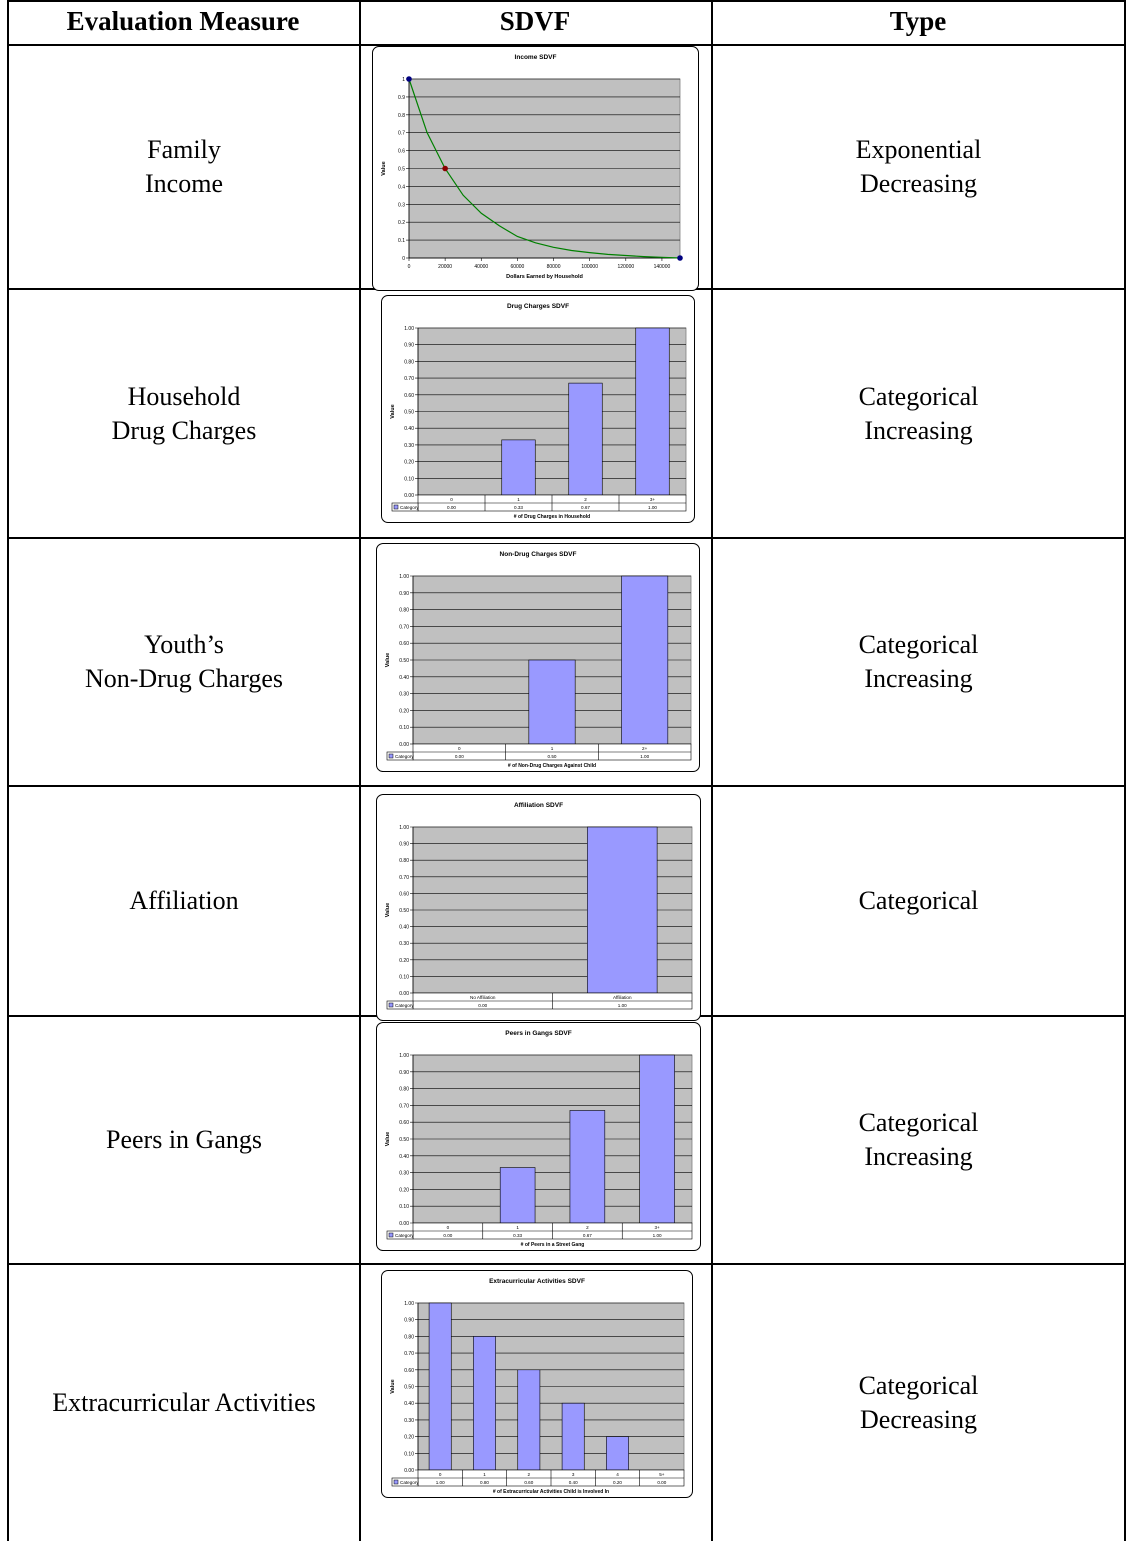 This screenshot has height=1541, width=1126. Describe the element at coordinates (445, 267) in the screenshot. I see `x-tick-label: 20000` at that location.